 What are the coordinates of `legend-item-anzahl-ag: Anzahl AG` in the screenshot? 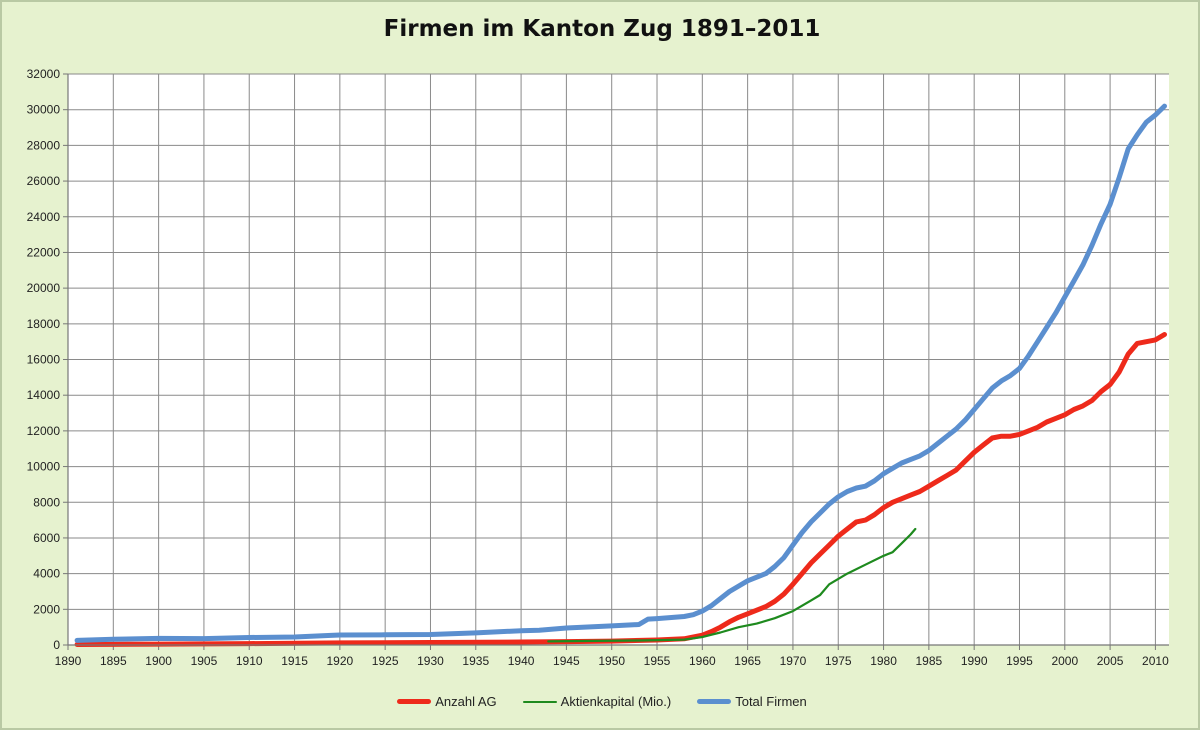 It's located at (447, 701).